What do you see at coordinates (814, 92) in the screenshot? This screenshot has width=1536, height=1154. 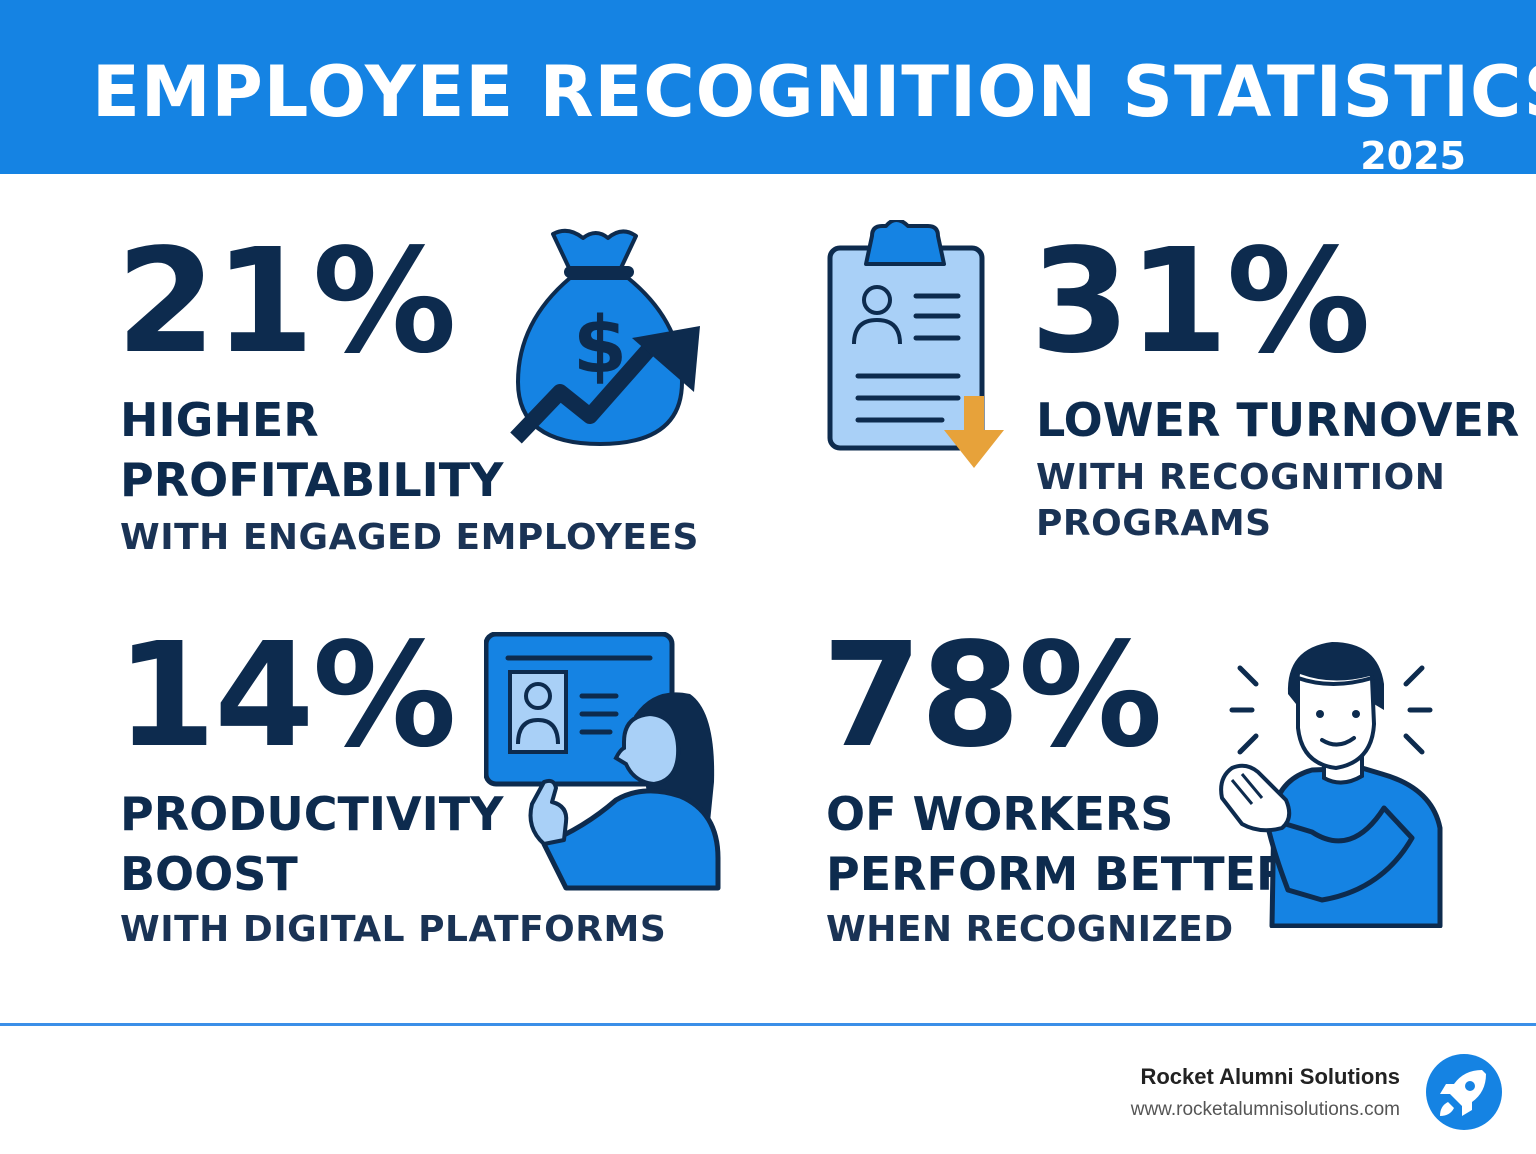 I see `page-title: EMPLOYEE RECOGNITION STATISTICS` at bounding box center [814, 92].